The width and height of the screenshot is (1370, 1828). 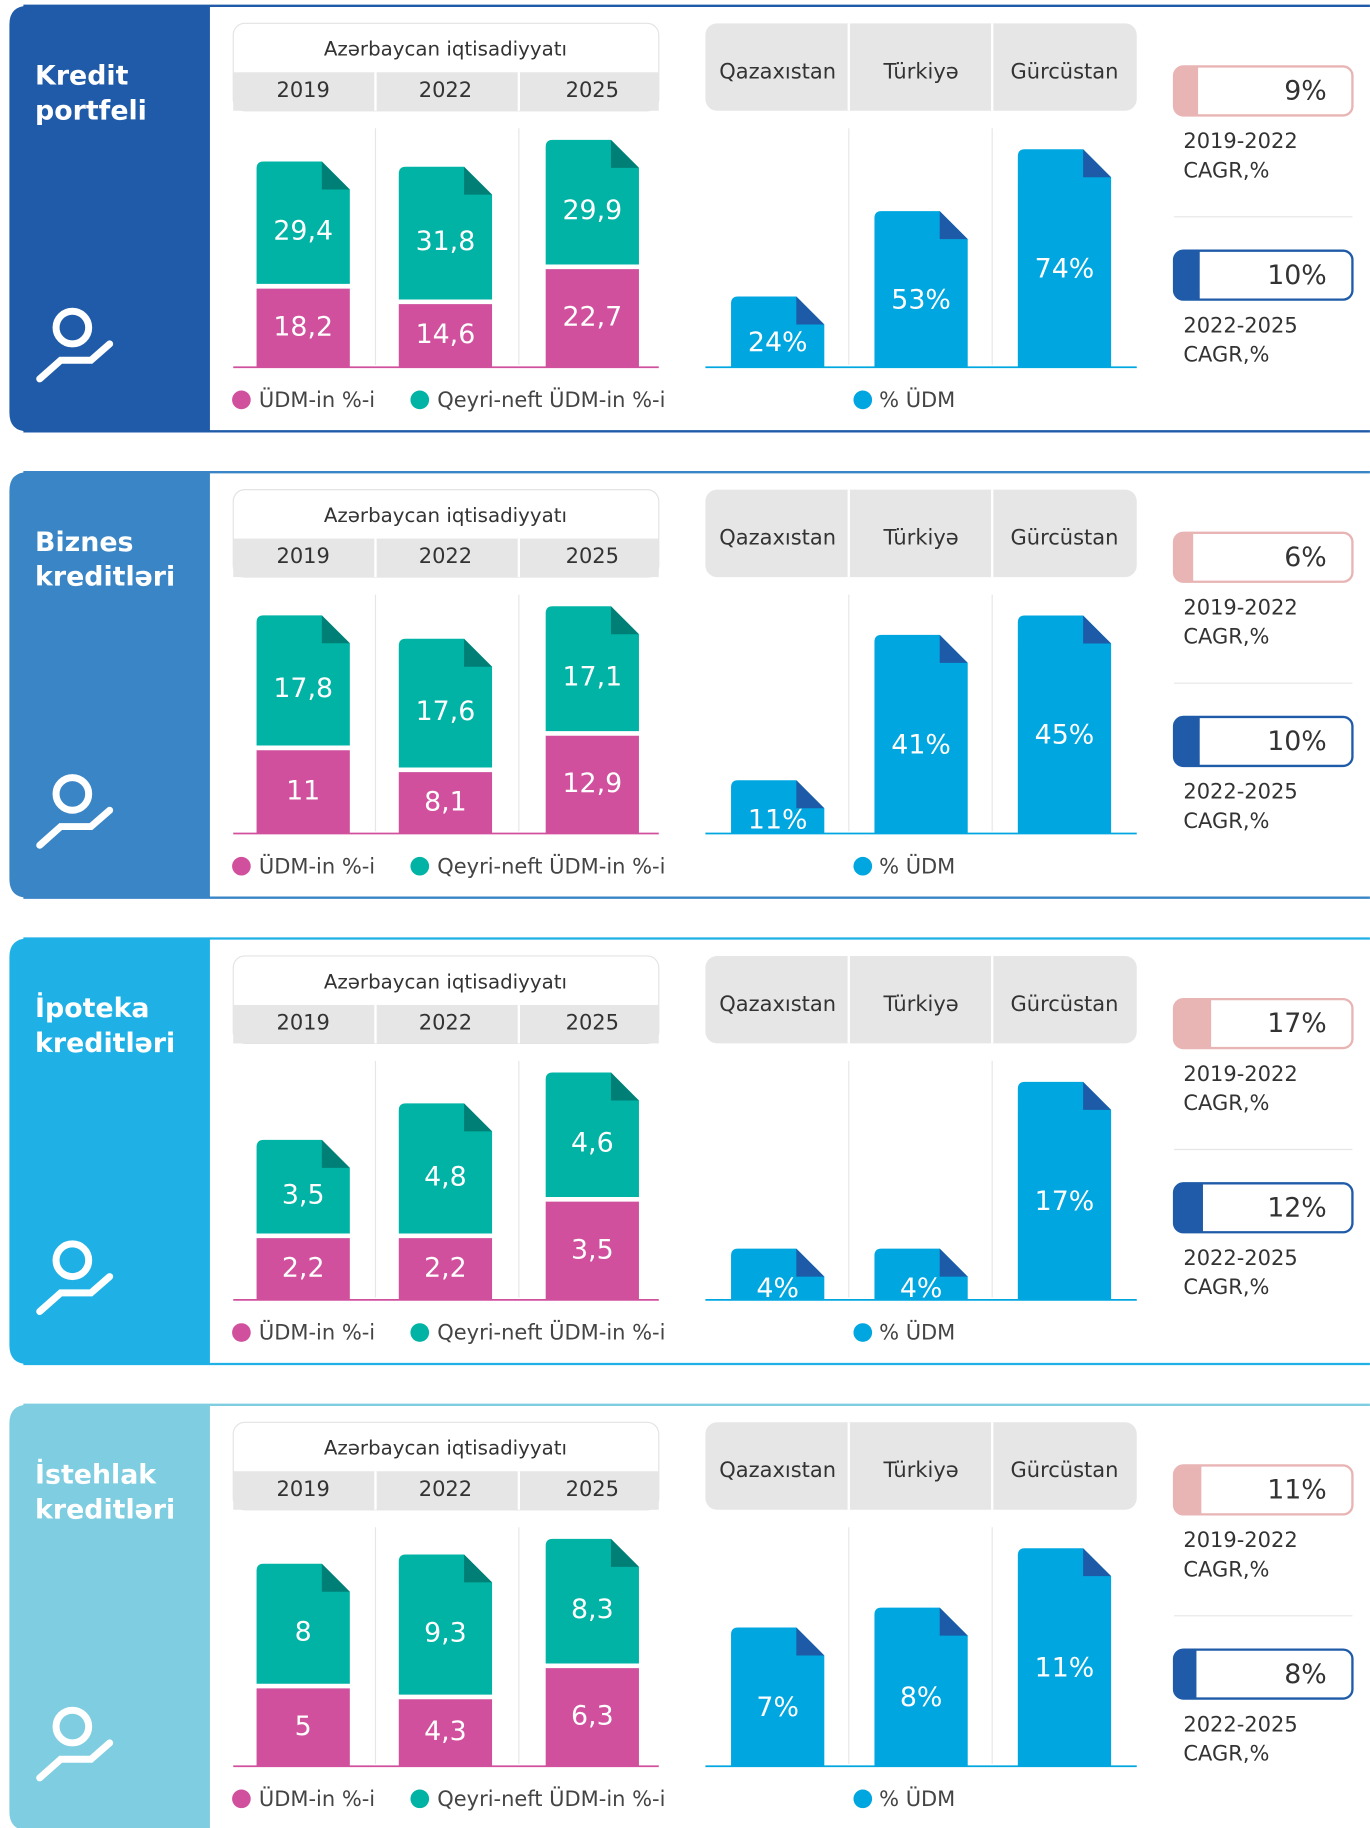 What do you see at coordinates (551, 1798) in the screenshot?
I see `legend-label: Qeyri-neft ÜDM-in %-i` at bounding box center [551, 1798].